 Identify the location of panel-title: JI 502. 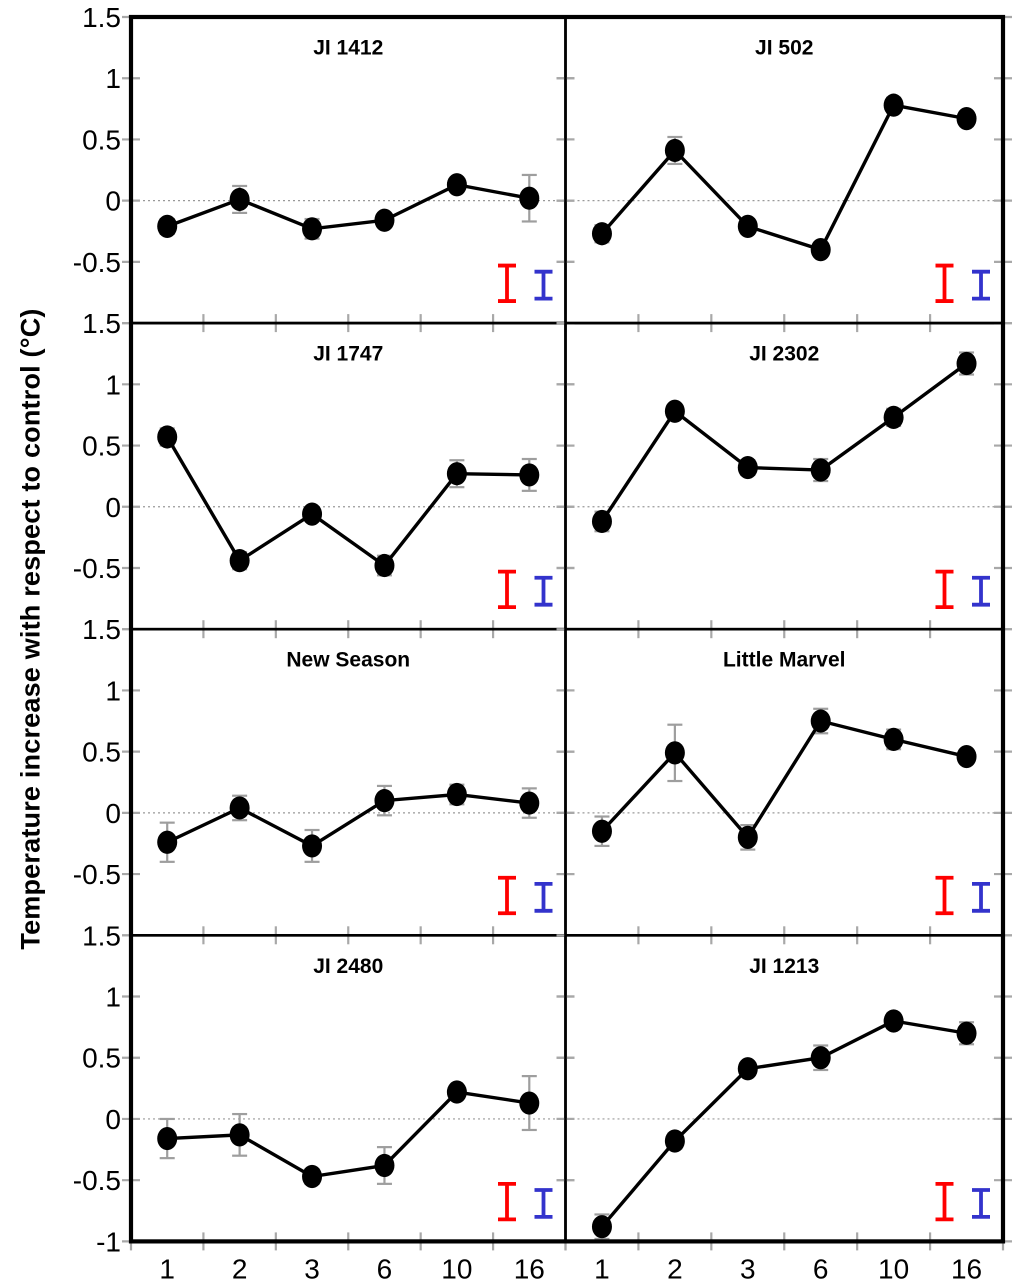
(784, 48).